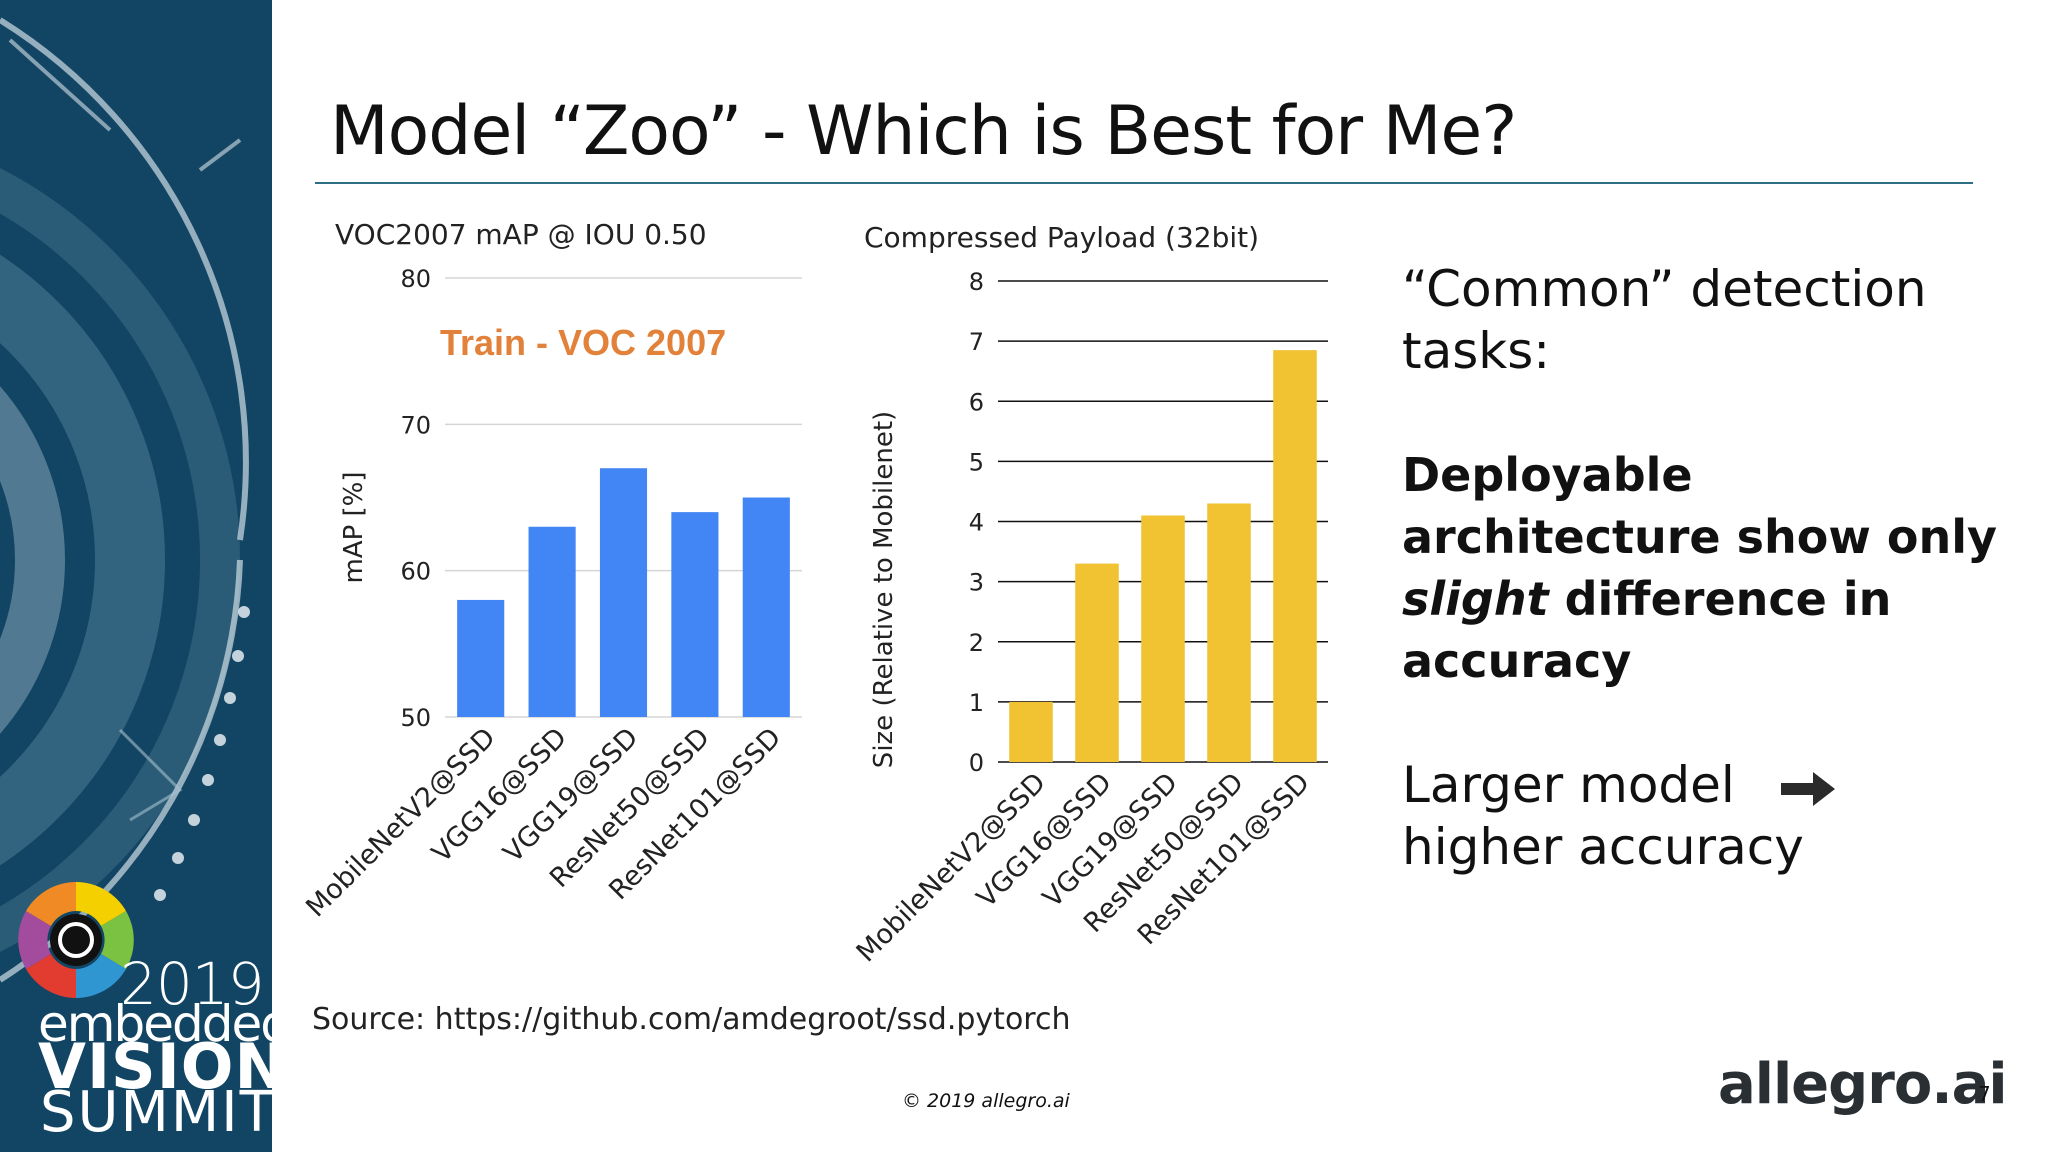  Describe the element at coordinates (1664, 320) in the screenshot. I see `common-tasks-text: “Common” detection tasks:` at that location.